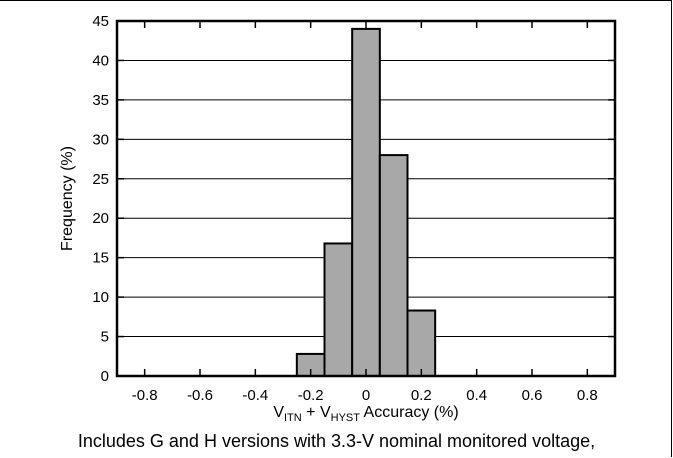  I want to click on x-tick-labels: -0.8 -0.6 -0.4 -0.2 0 0.2 0.4 0.6 0.8, so click(365, 395).